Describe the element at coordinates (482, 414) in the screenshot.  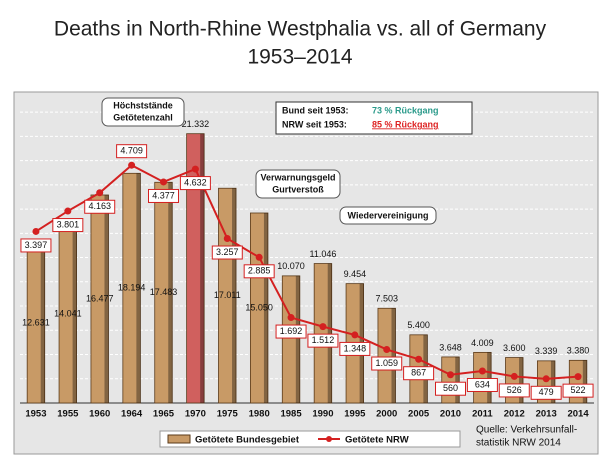
I see `x-tick-label: 2011` at that location.